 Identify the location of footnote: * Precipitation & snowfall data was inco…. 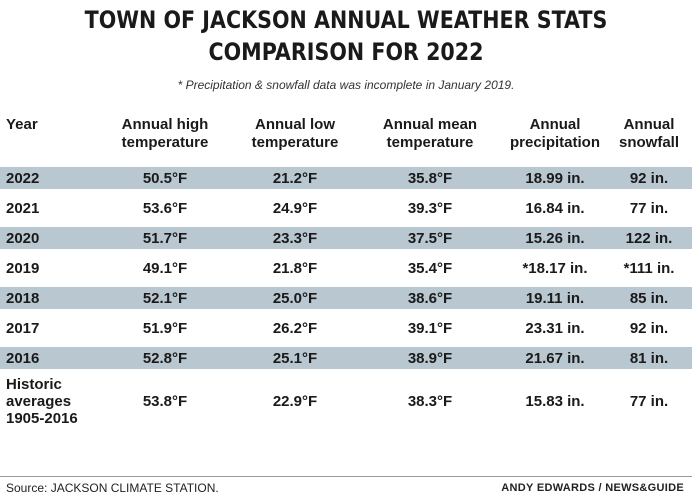
(346, 85).